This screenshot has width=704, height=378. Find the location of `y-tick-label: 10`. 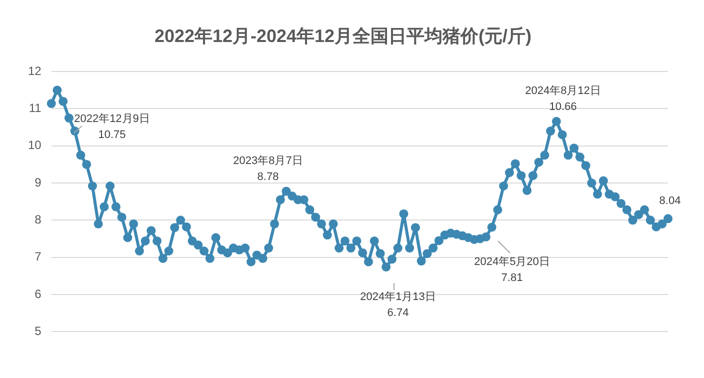

y-tick-label: 10 is located at coordinates (35, 145).